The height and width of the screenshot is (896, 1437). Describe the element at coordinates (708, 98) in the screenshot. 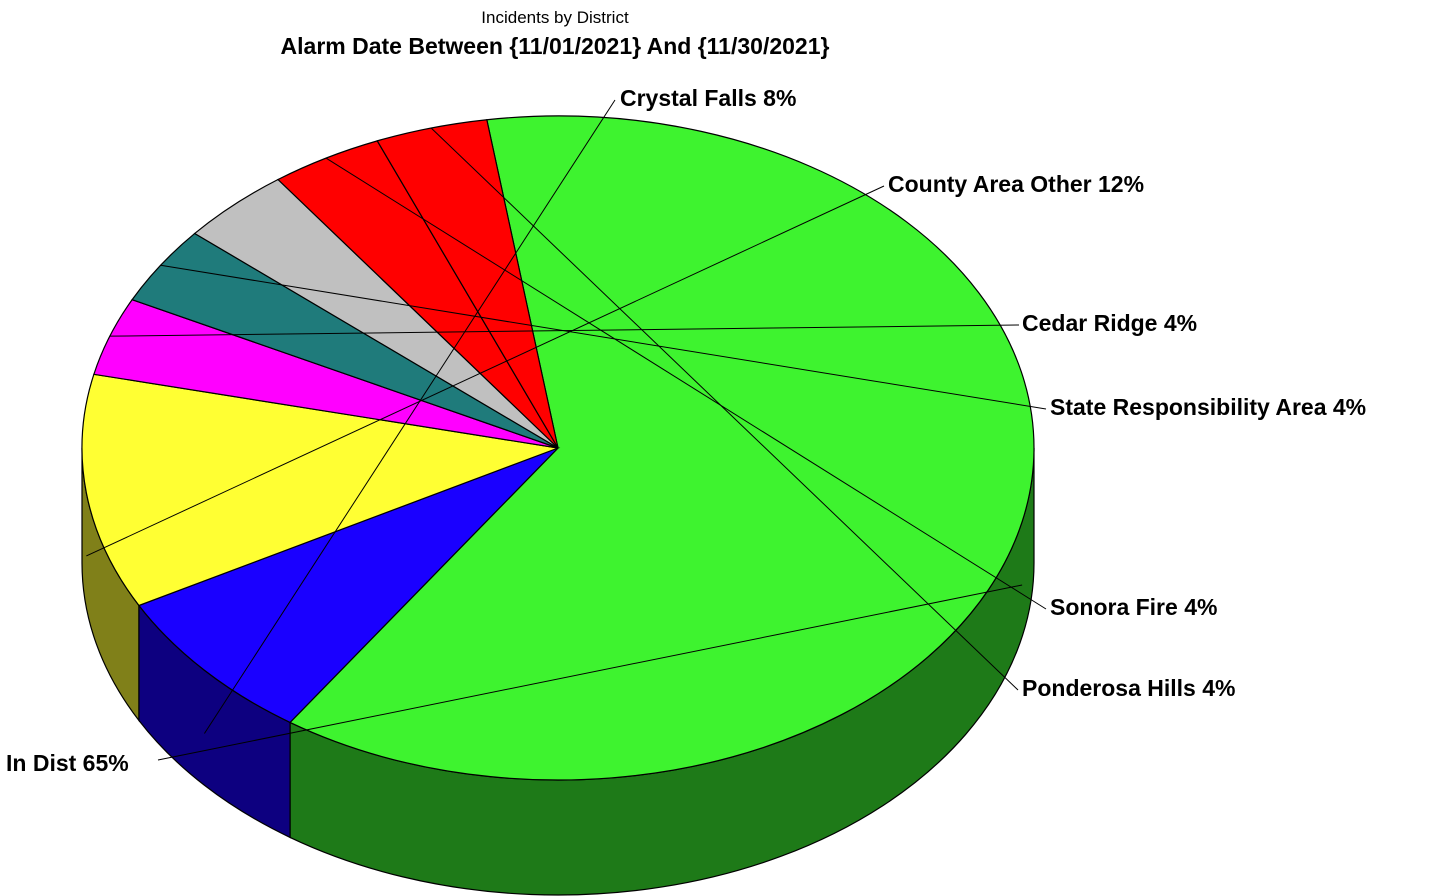

I see `slice-label: Crystal Falls 8%` at that location.